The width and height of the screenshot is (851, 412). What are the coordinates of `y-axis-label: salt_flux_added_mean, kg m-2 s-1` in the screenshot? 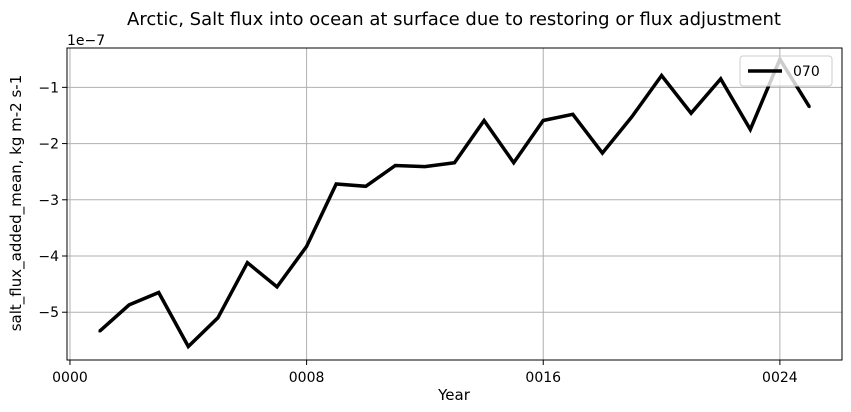 It's located at (16, 203).